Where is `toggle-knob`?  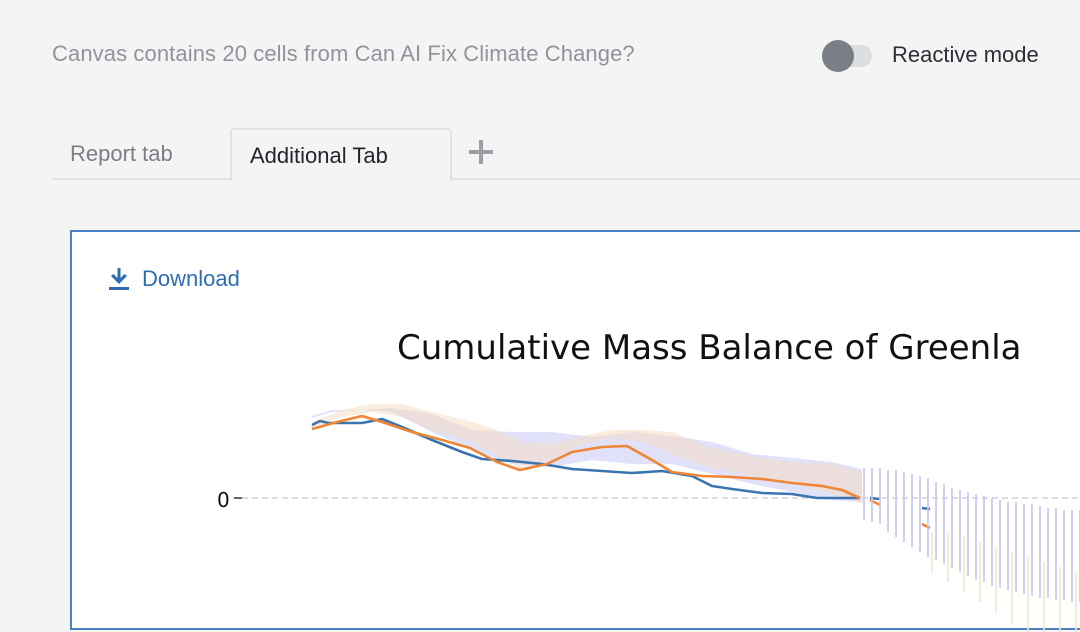
toggle-knob is located at coordinates (838, 56).